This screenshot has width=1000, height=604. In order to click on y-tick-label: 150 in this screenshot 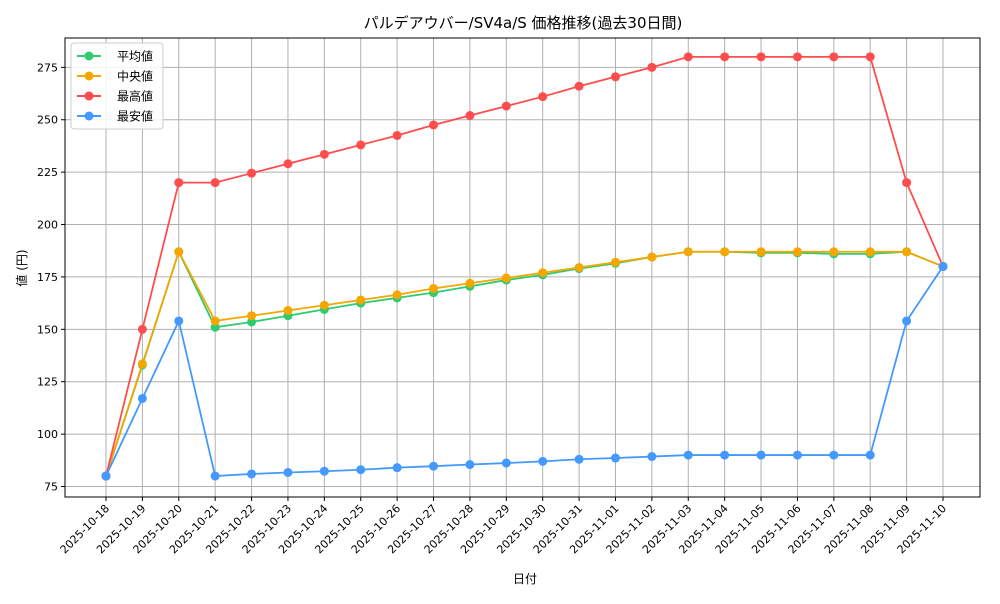, I will do `click(47, 329)`.